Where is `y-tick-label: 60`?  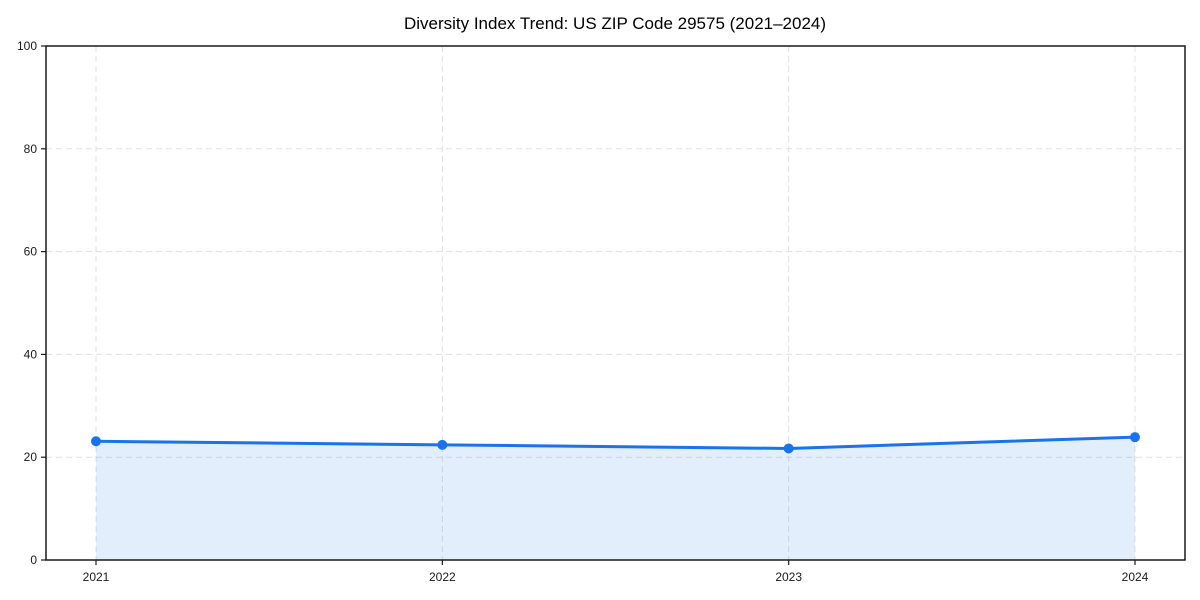 y-tick-label: 60 is located at coordinates (31, 252).